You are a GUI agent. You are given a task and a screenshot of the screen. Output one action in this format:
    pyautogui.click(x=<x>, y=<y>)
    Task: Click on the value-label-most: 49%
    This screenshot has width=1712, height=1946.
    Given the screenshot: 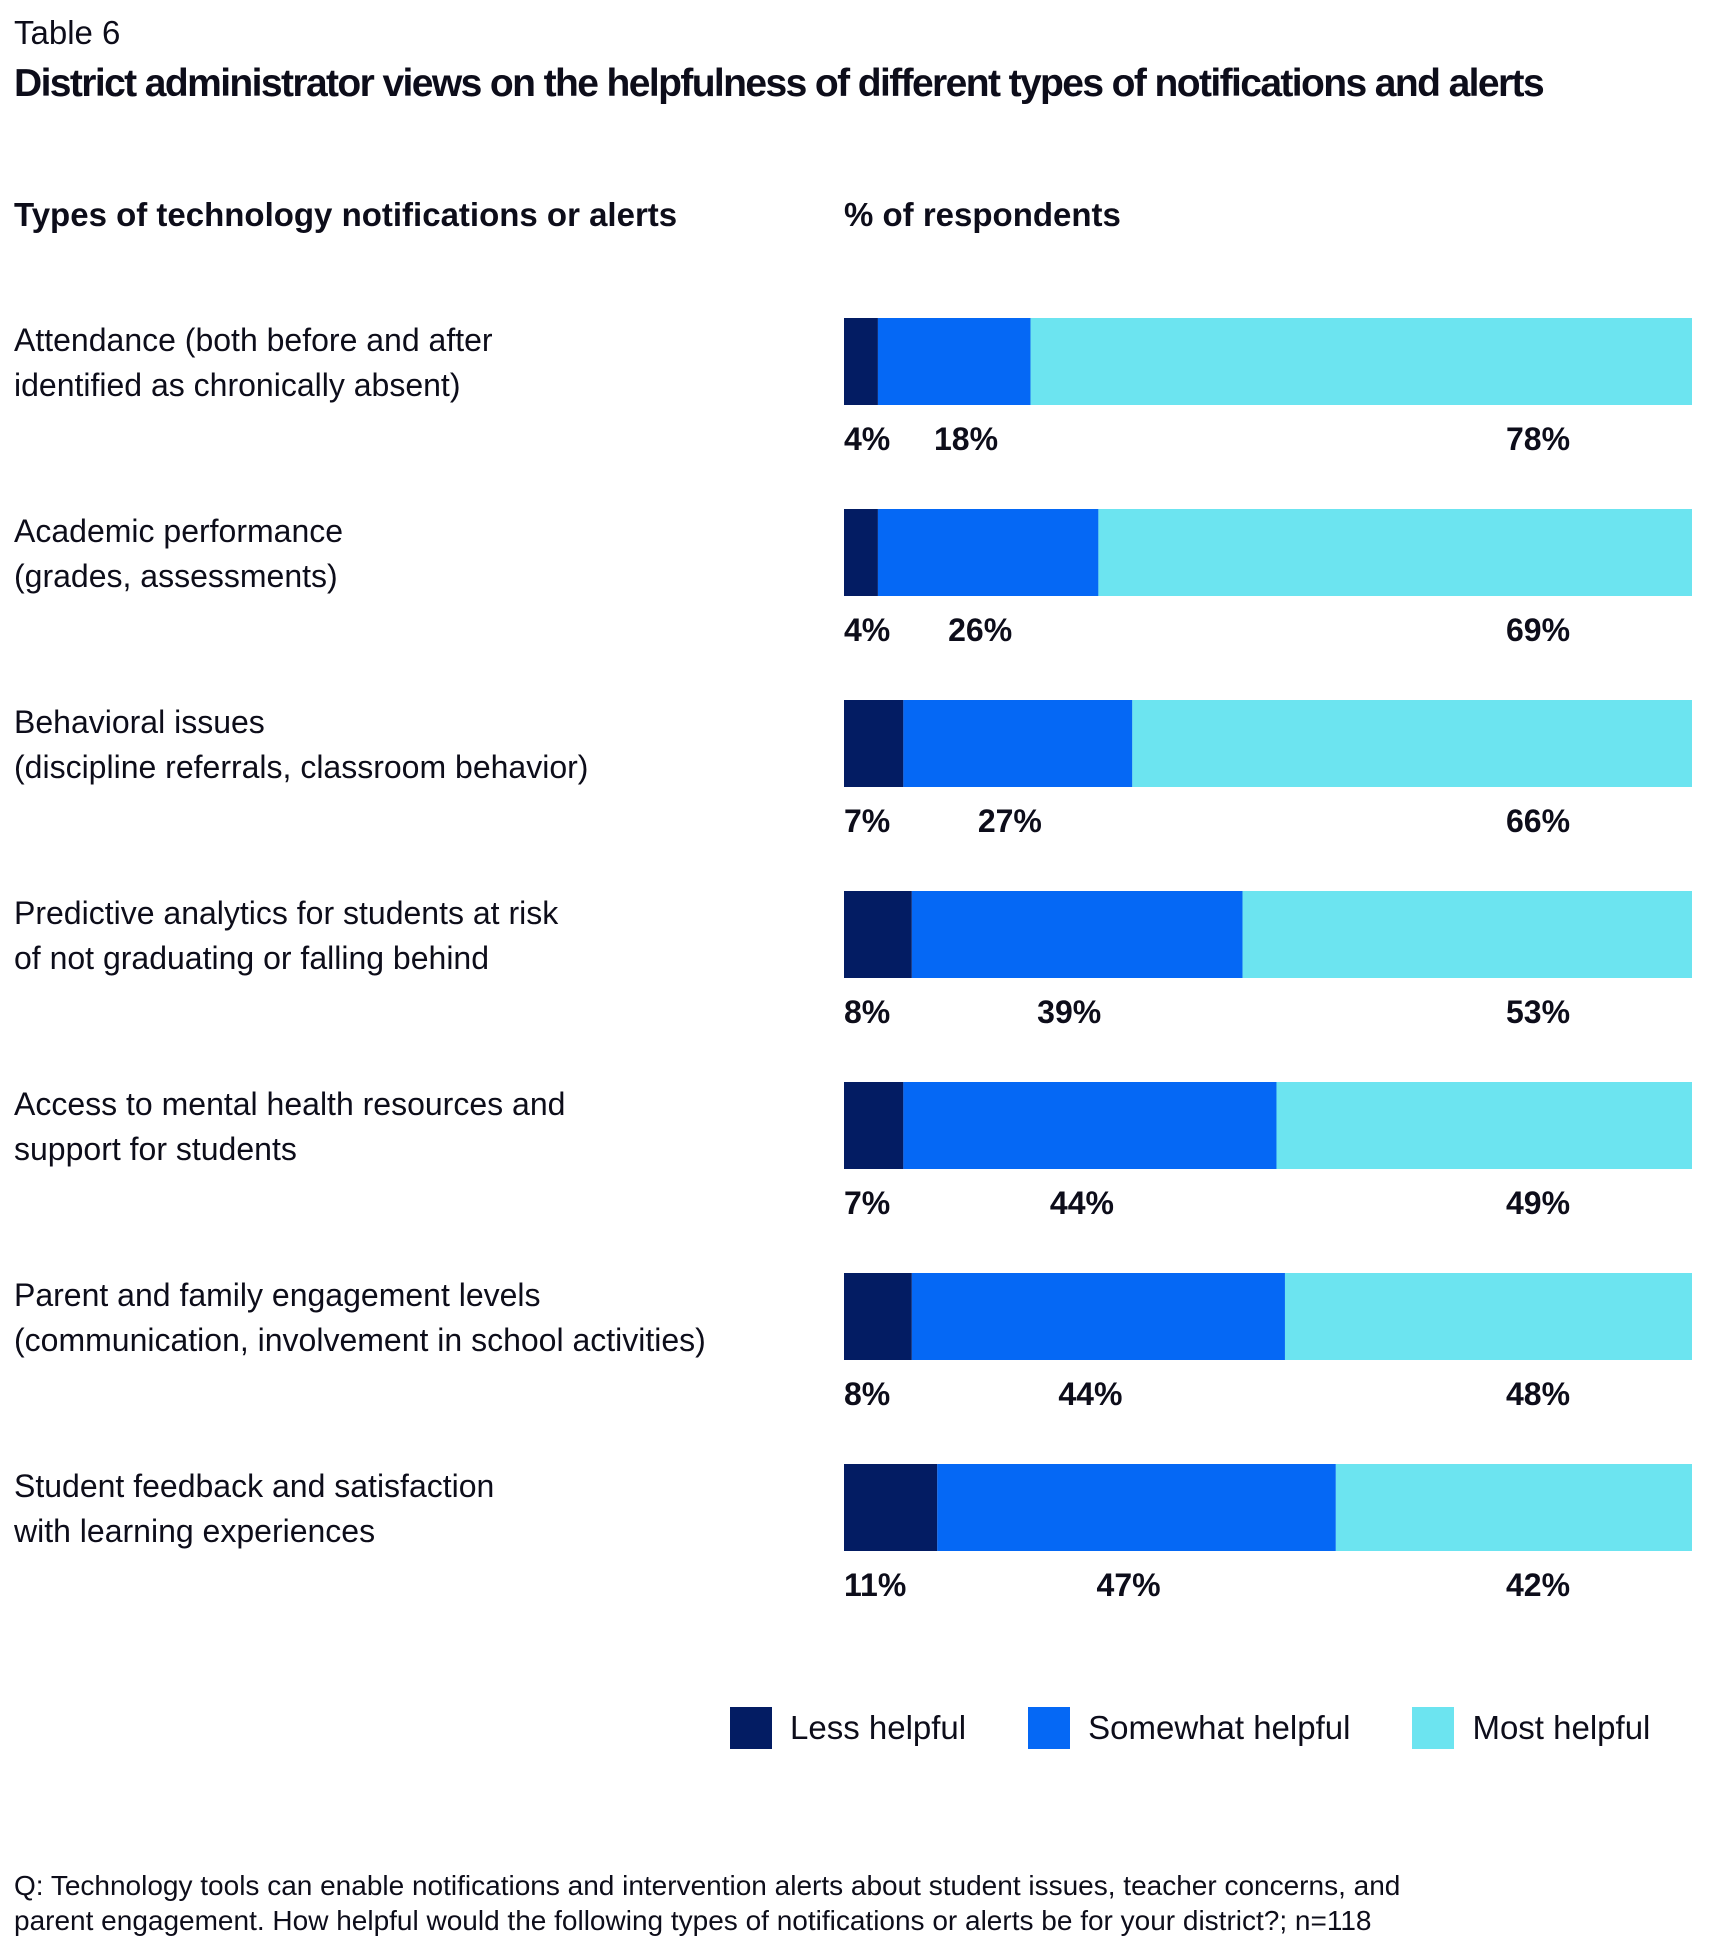 What is the action you would take?
    pyautogui.click(x=1538, y=1203)
    